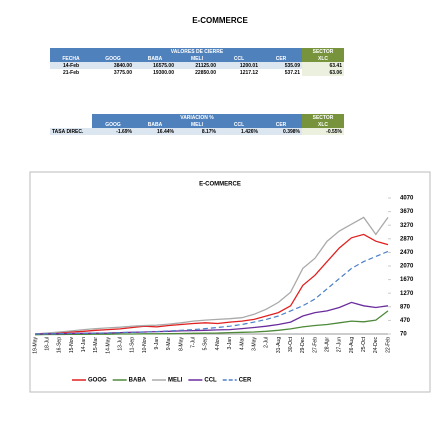 The height and width of the screenshot is (424, 440). I want to click on table-cell: -1.69%, so click(113, 131).